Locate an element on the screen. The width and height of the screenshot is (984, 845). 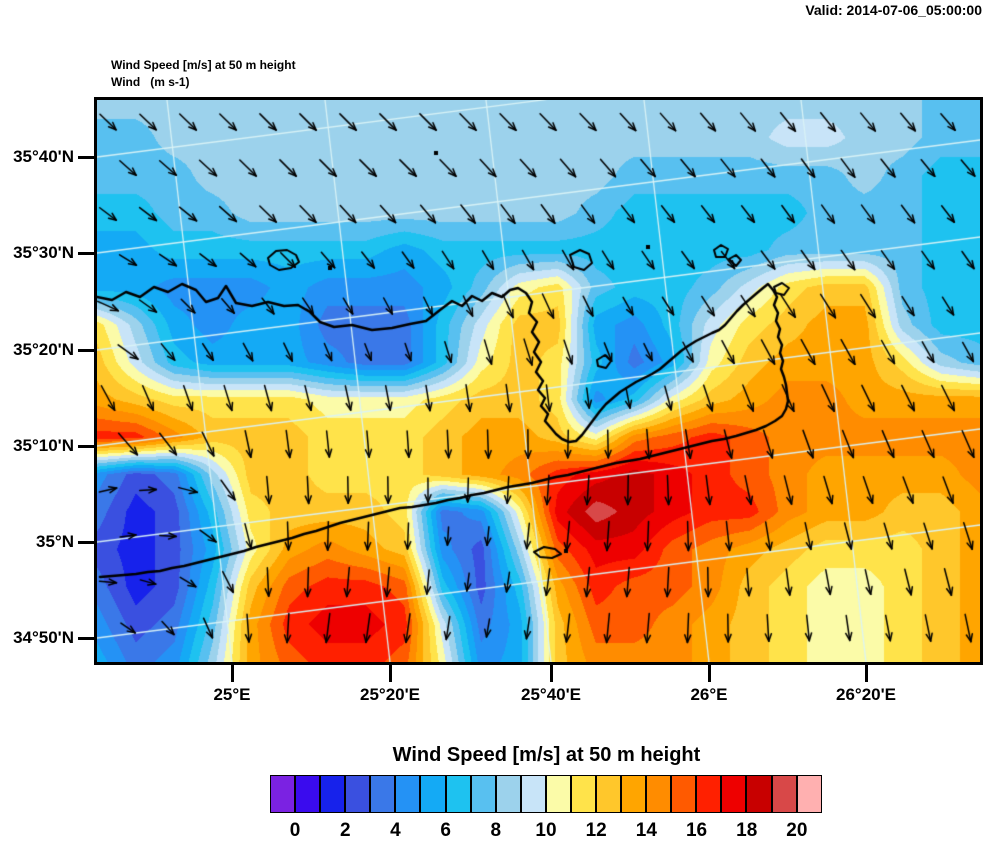
lat-label-2: 35°20'N is located at coordinates (43, 349).